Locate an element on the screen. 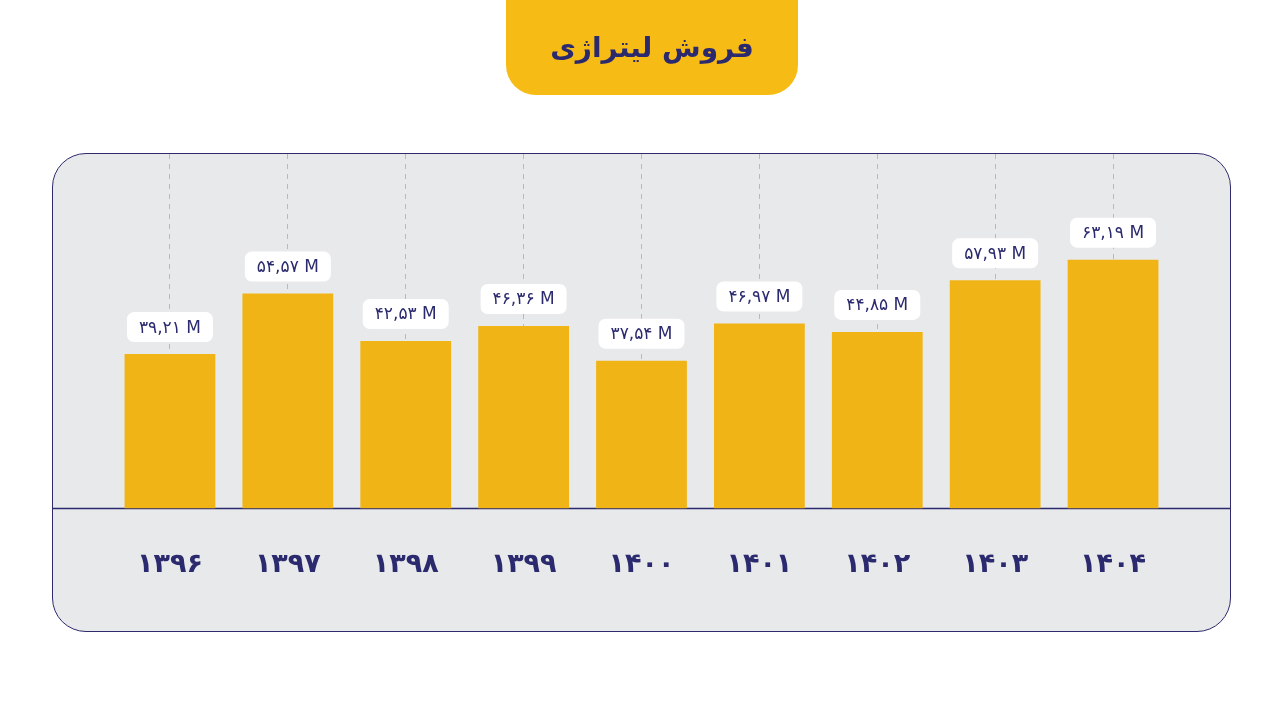 This screenshot has height=722, width=1283. x-tick-label: ۱۴۰۱ is located at coordinates (759, 562).